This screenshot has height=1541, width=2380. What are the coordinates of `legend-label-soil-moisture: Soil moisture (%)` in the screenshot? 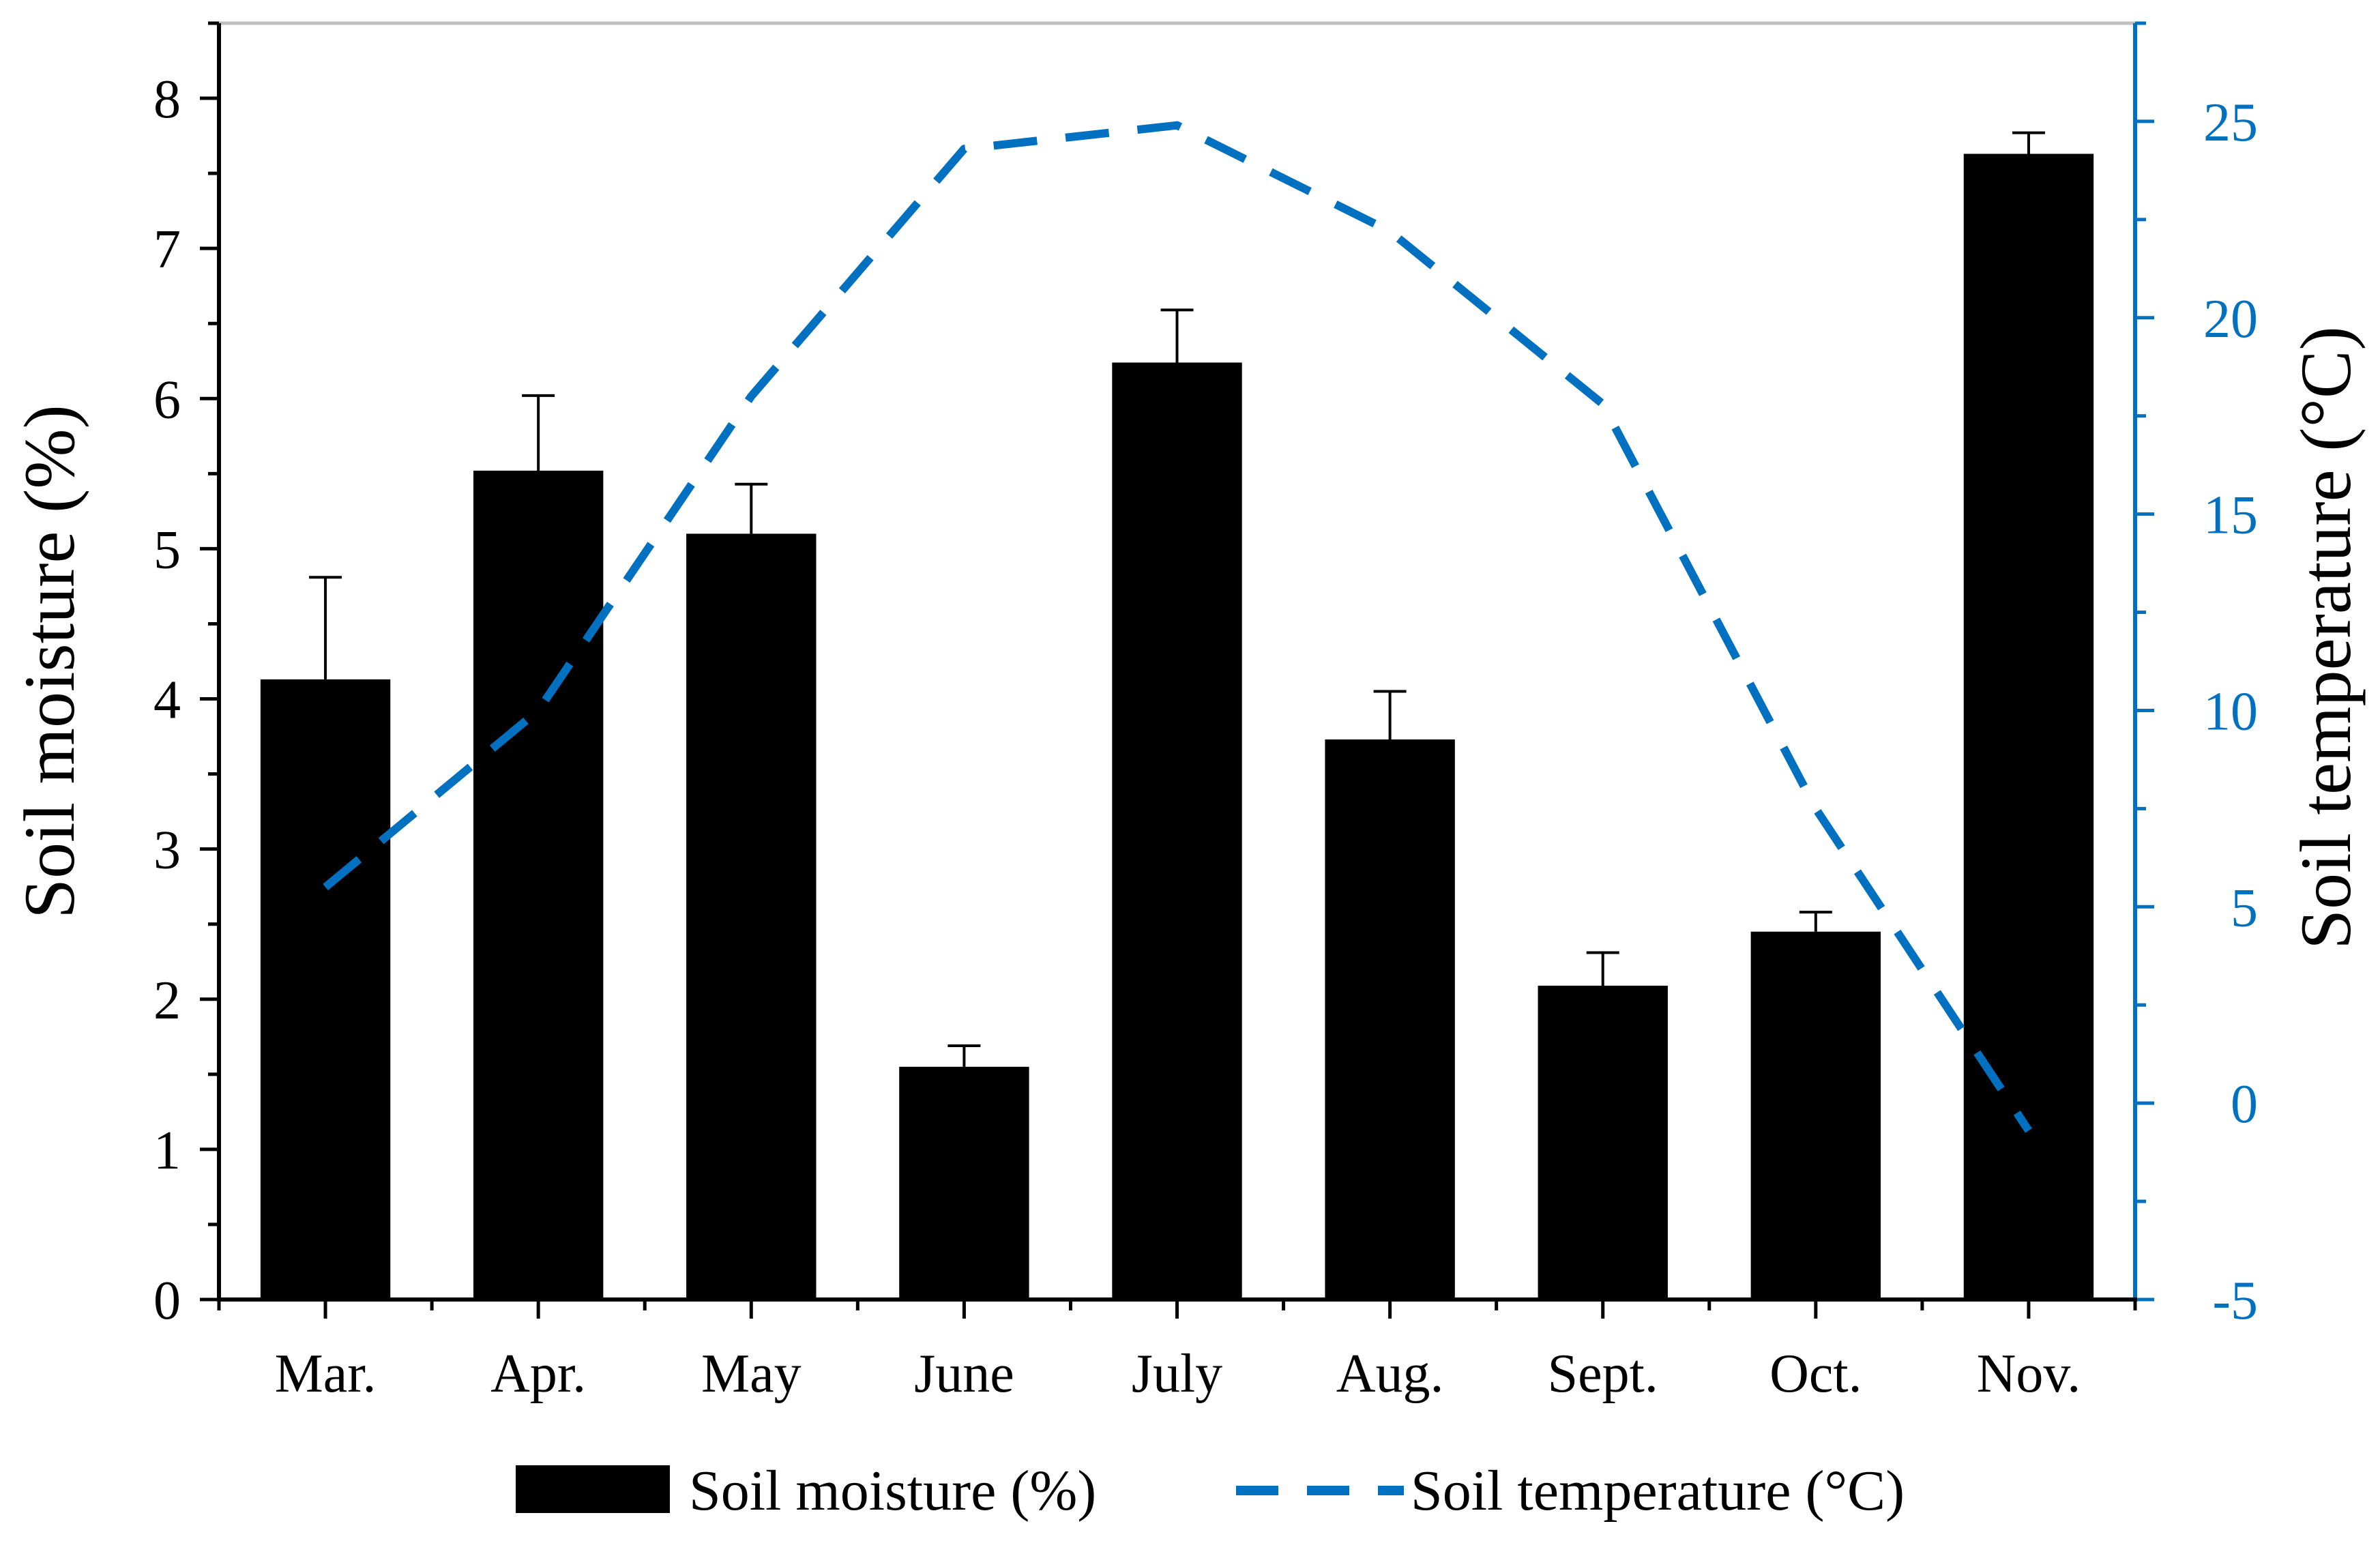 It's located at (892, 1491).